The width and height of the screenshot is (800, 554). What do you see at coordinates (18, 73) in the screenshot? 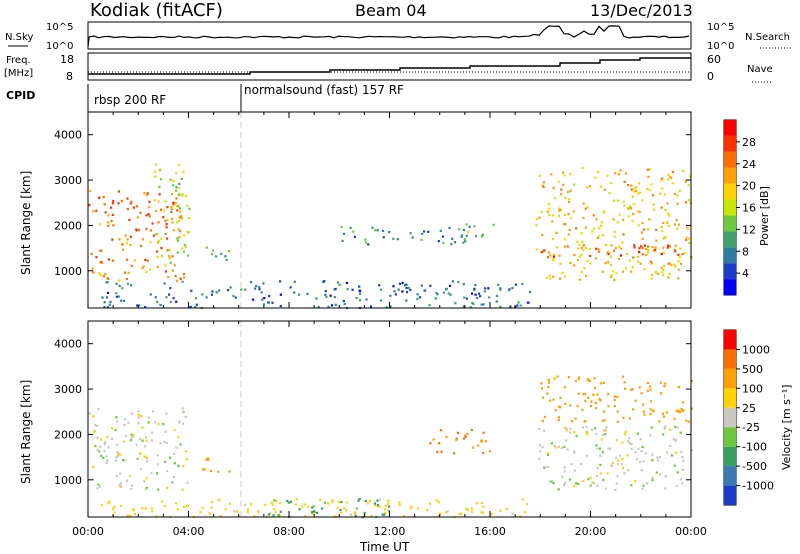
I see `freq-label-line2: [MHz]` at bounding box center [18, 73].